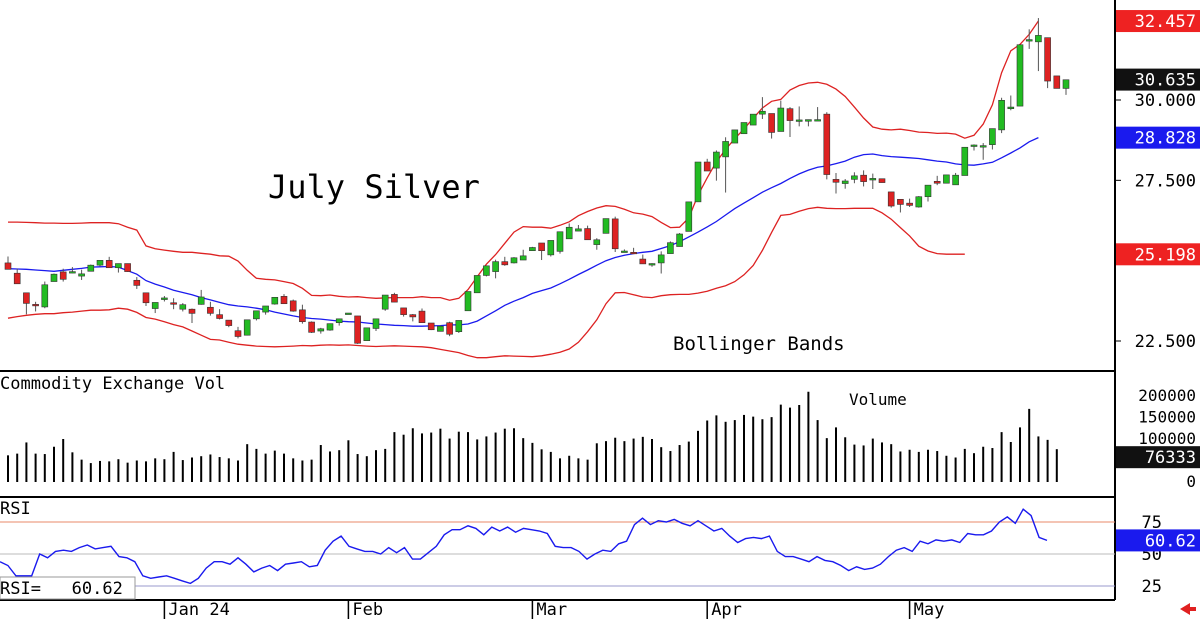 Image resolution: width=1200 pixels, height=619 pixels. I want to click on price-badge: 28.828, so click(1158, 137).